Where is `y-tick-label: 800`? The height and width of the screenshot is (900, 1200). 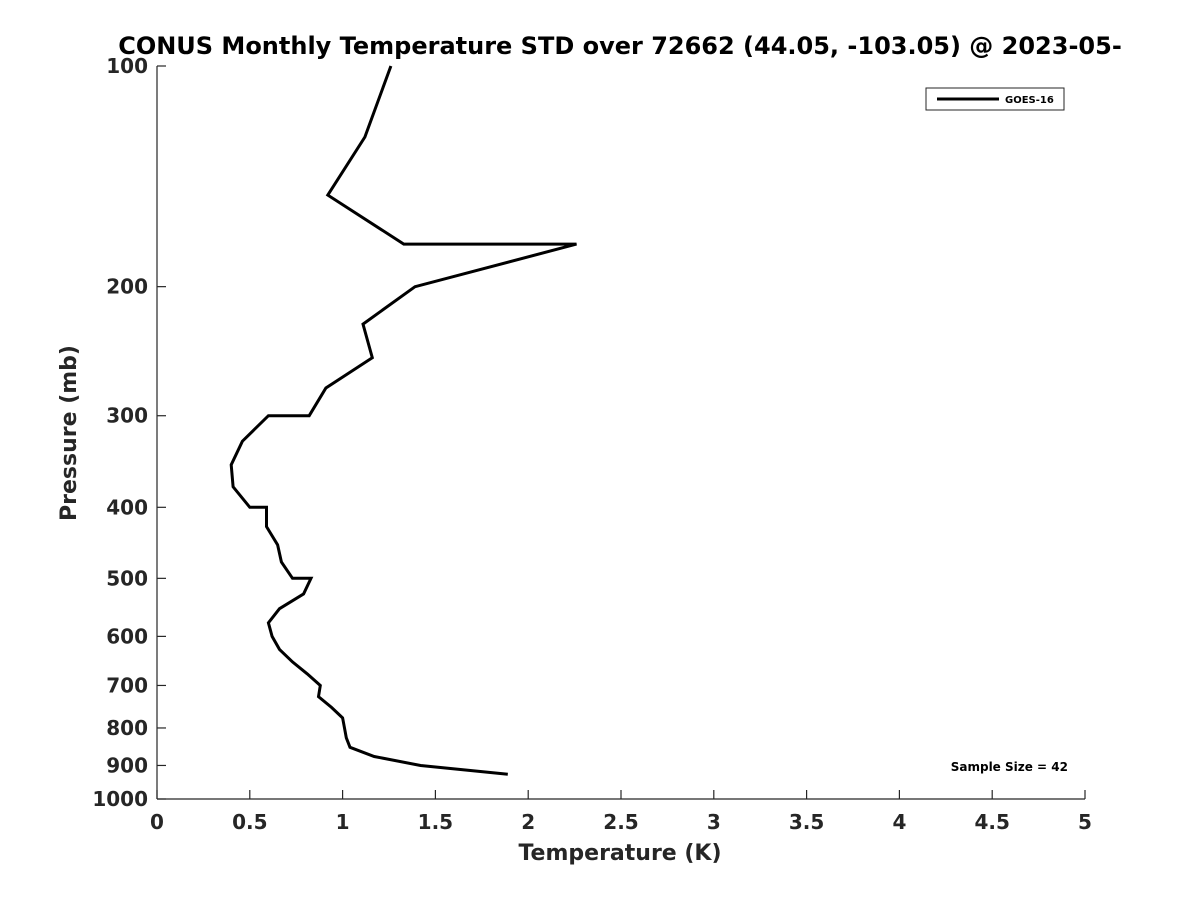
y-tick-label: 800 is located at coordinates (127, 728).